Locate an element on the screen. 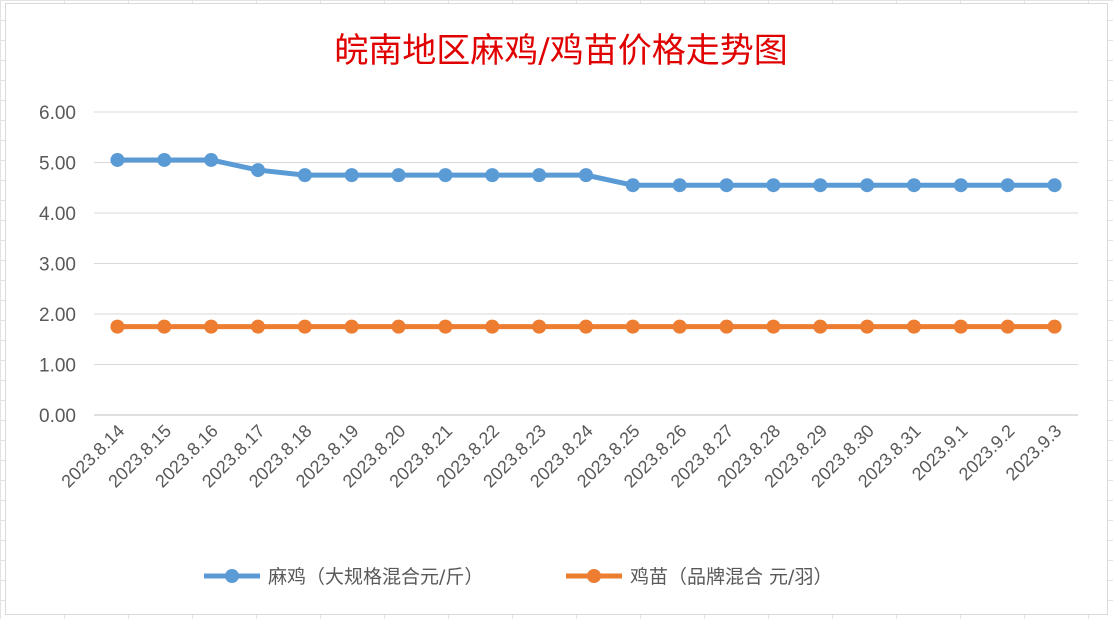 This screenshot has width=1113, height=619. y-tick-label: 1.00 is located at coordinates (57, 366).